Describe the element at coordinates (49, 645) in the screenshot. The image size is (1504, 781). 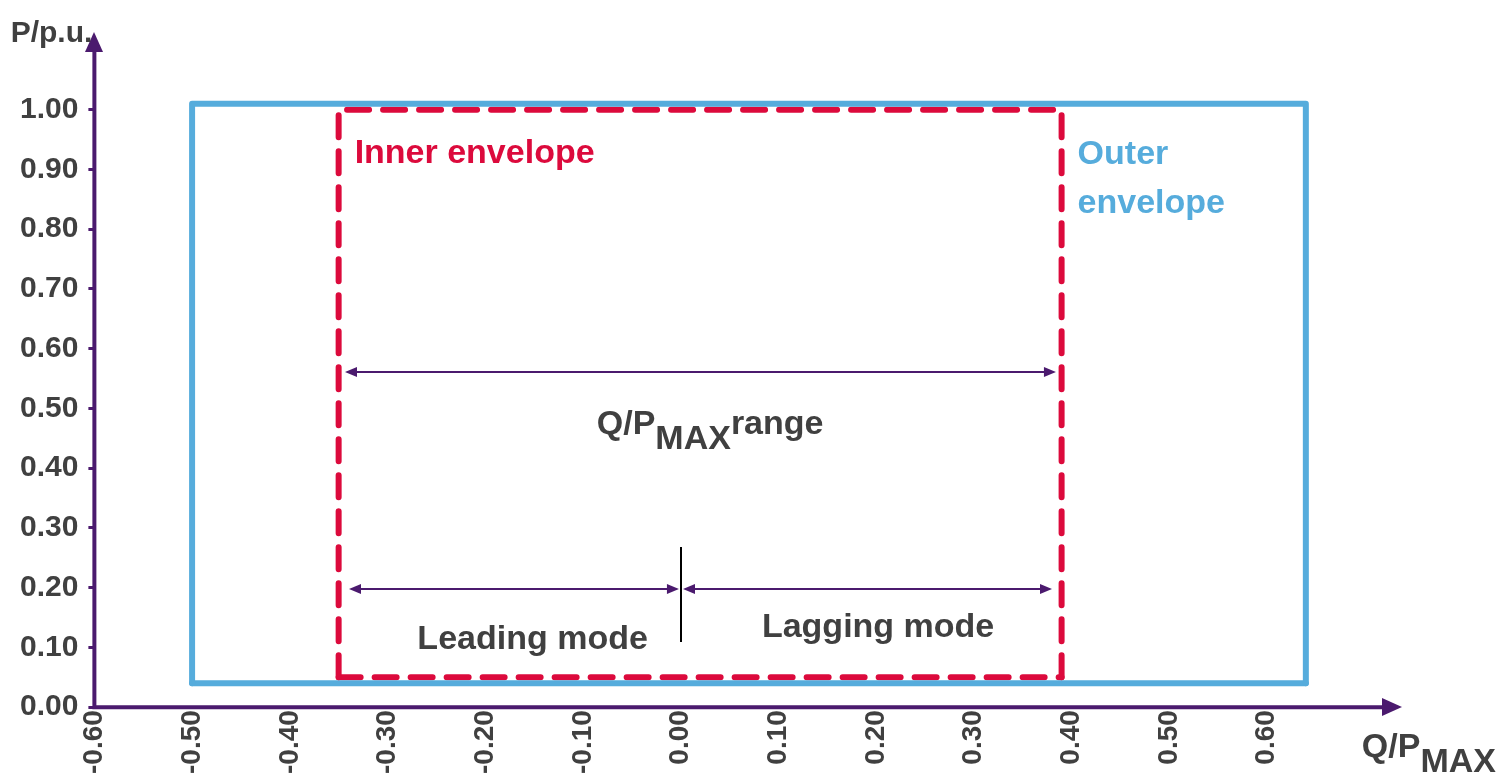
I see `y-tick-label: 0.10` at that location.